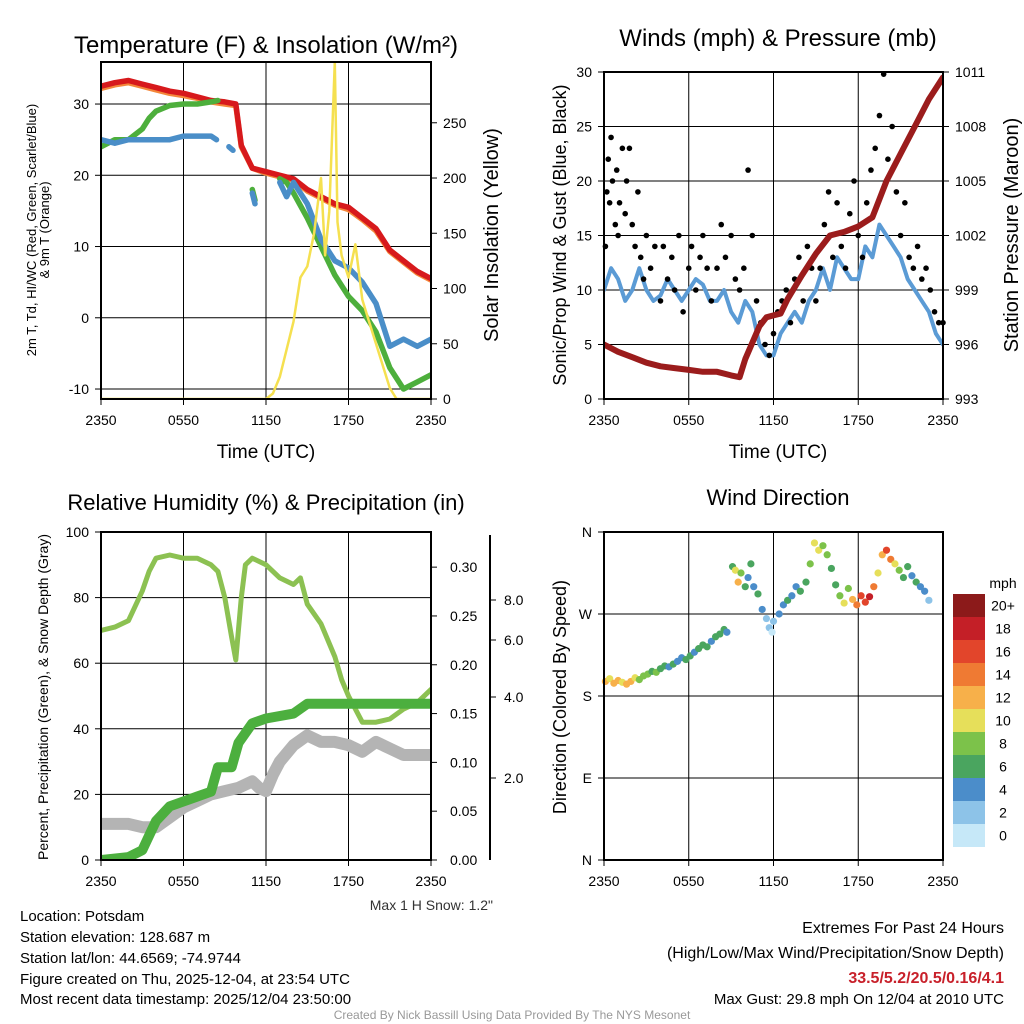 This screenshot has width=1024, height=1024. Describe the element at coordinates (967, 345) in the screenshot. I see `y-right-tick-label: 996` at that location.